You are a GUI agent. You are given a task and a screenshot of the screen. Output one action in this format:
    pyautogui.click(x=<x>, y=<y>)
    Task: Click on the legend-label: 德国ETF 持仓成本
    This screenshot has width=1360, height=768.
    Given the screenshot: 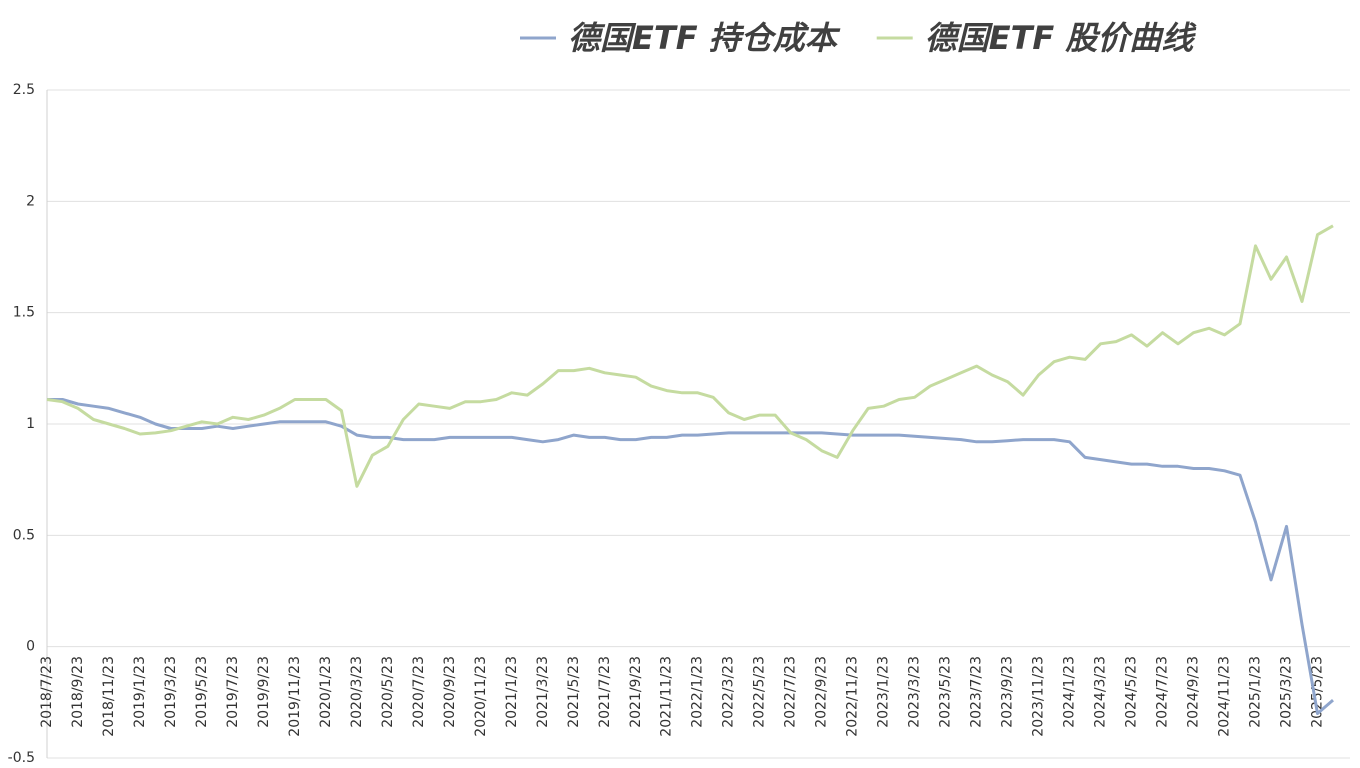 What is the action you would take?
    pyautogui.click(x=704, y=38)
    